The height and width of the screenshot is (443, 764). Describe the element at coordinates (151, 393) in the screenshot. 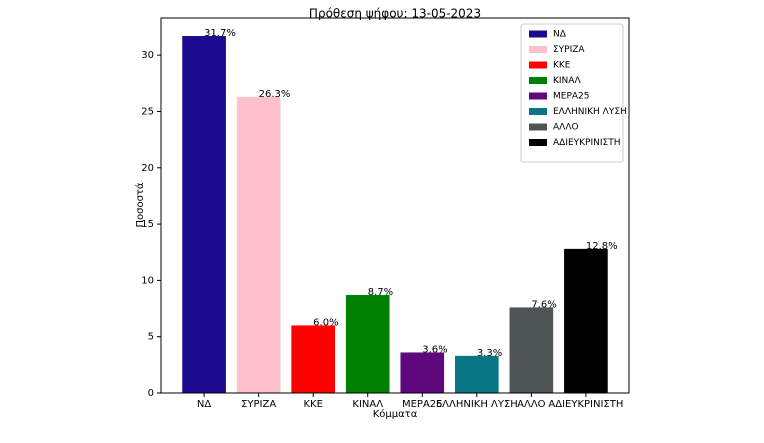

I see `y-tick-label: 0` at that location.